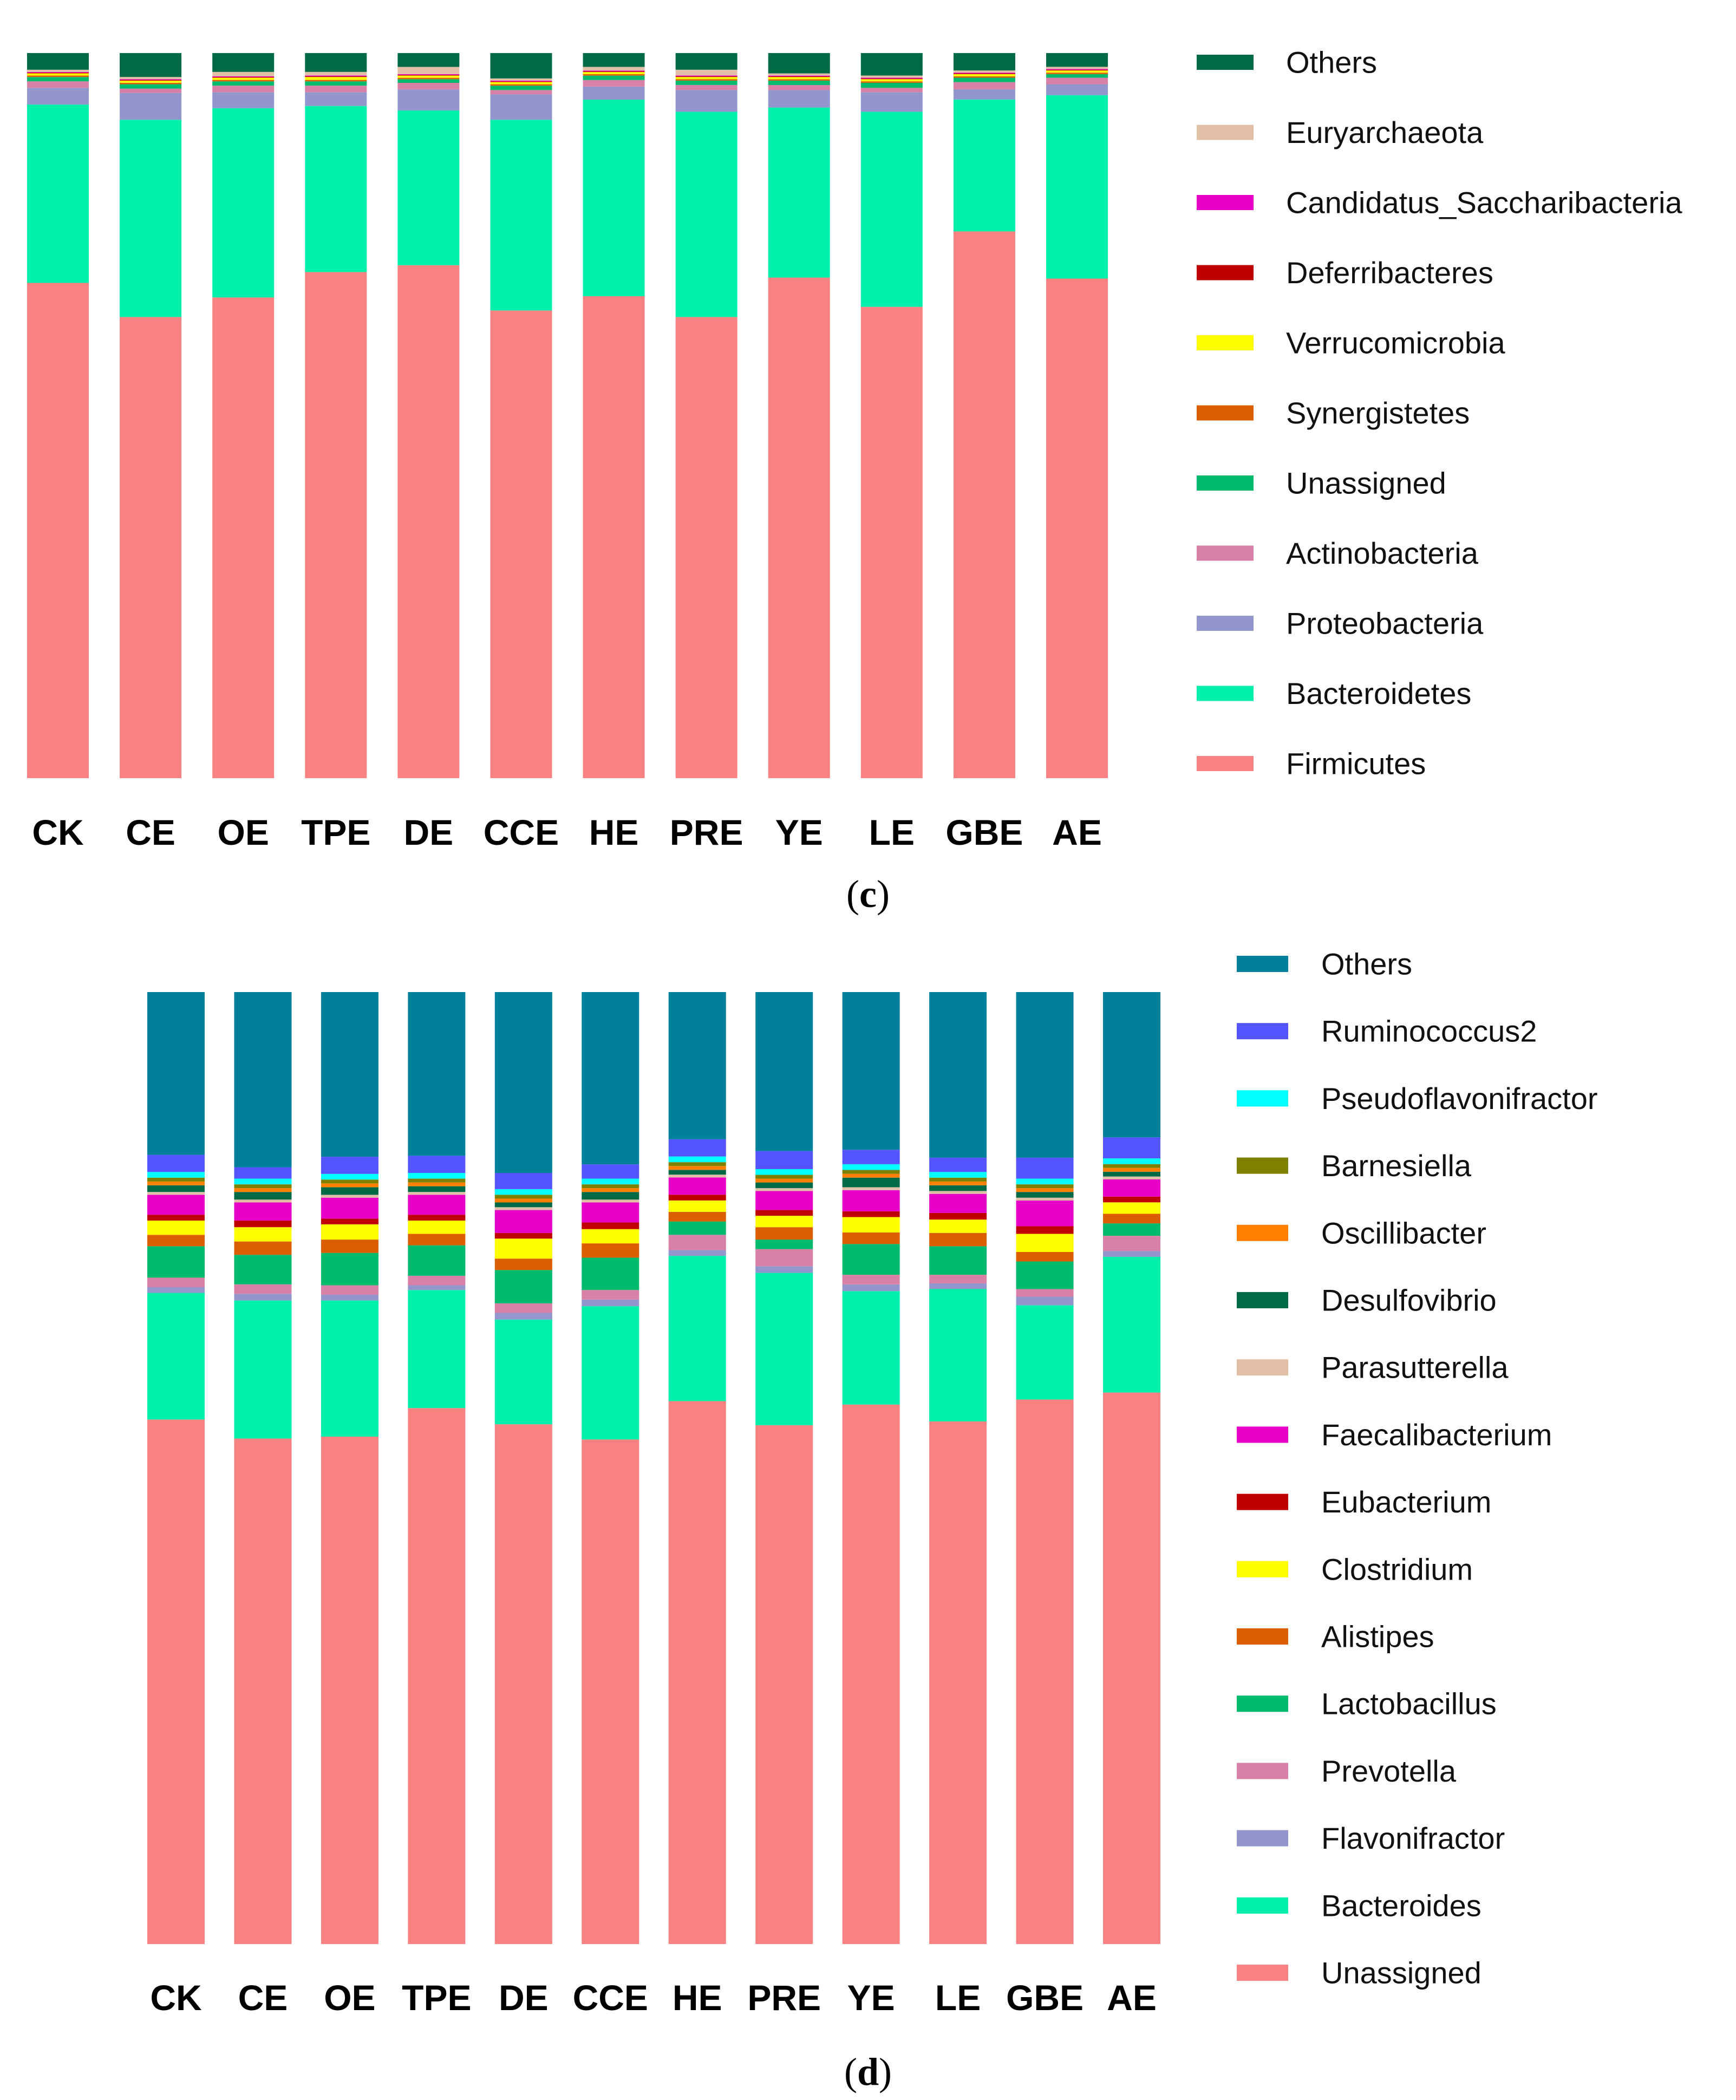  What do you see at coordinates (871, 1167) in the screenshot?
I see `d-bar-segment-ye-pseudoflavonifractor` at bounding box center [871, 1167].